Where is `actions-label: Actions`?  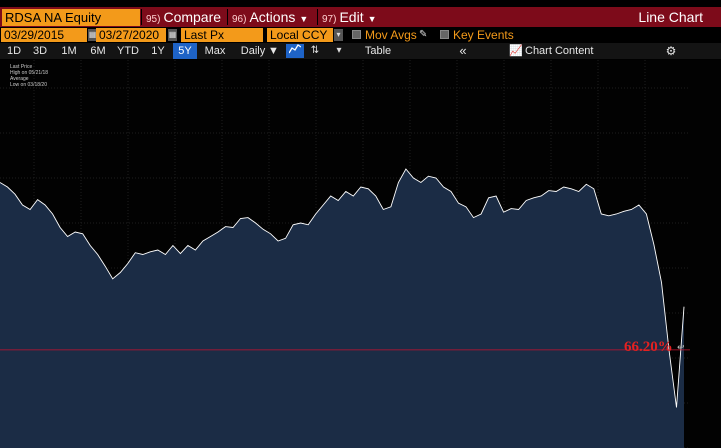
actions-label: Actions is located at coordinates (272, 17).